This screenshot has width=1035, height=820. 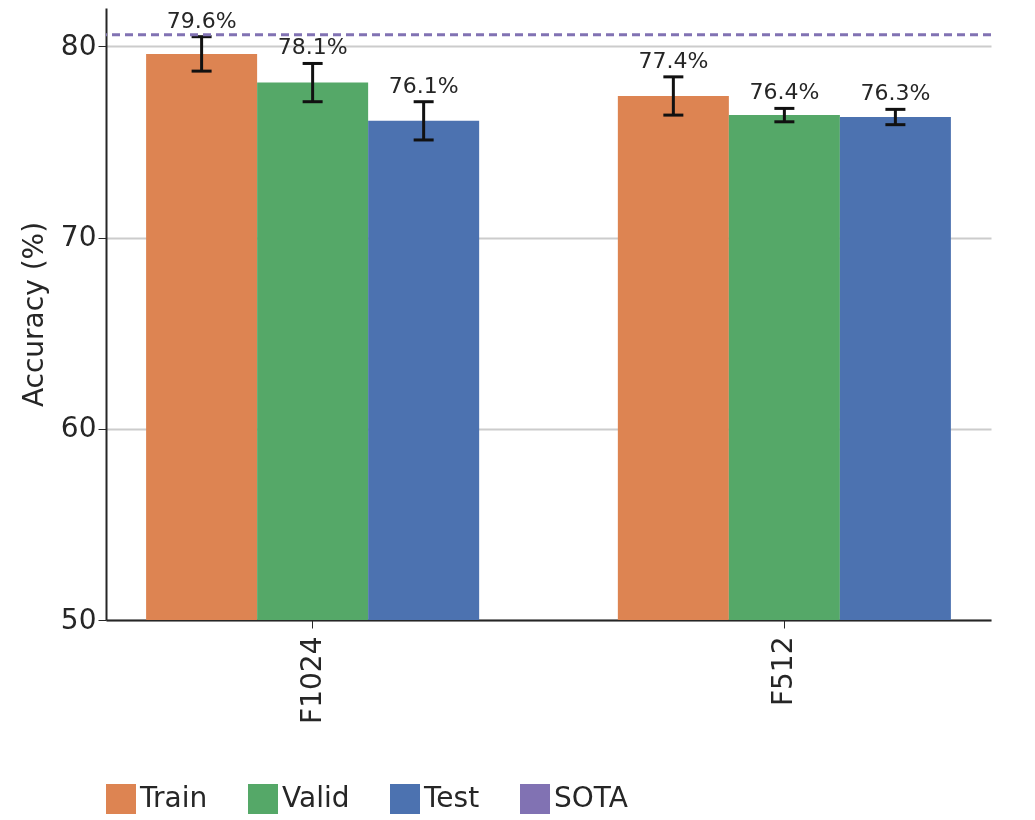 I want to click on data-label: 76.4%, so click(x=784, y=92).